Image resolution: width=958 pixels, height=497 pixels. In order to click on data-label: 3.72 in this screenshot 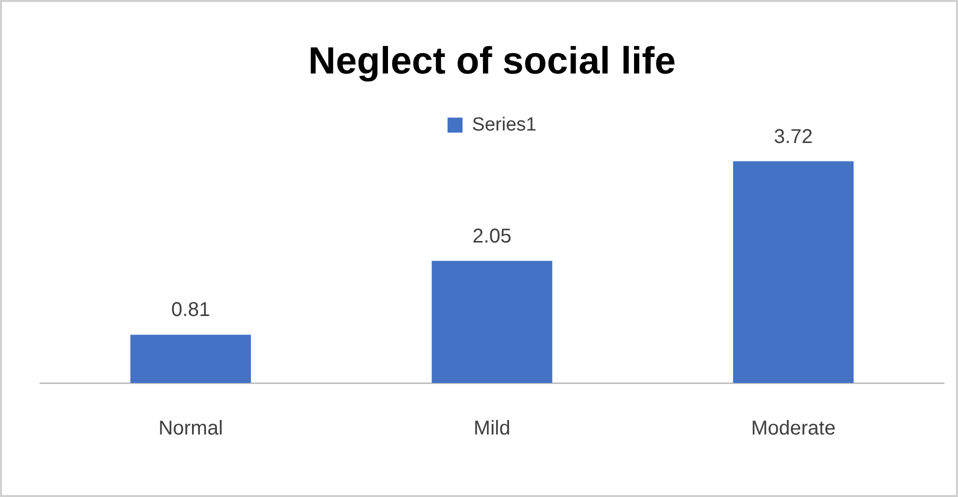, I will do `click(793, 137)`.